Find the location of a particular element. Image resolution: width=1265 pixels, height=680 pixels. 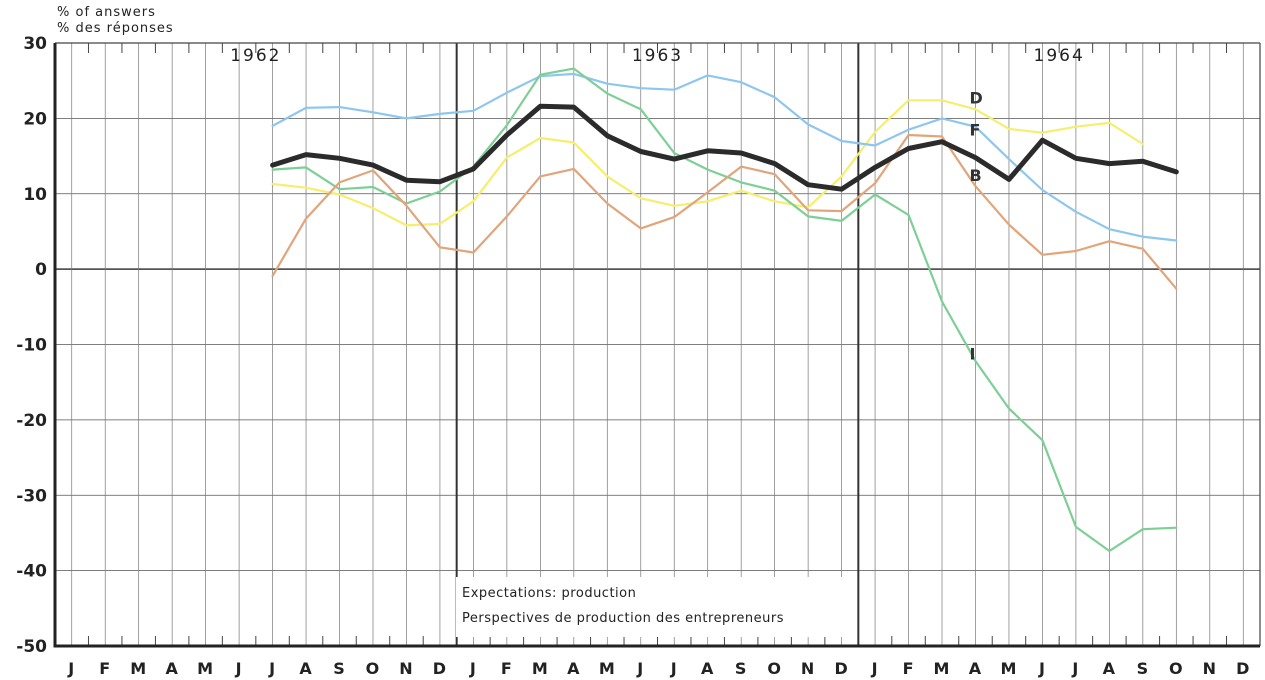

y-tick-label: 10 is located at coordinates (35, 195).